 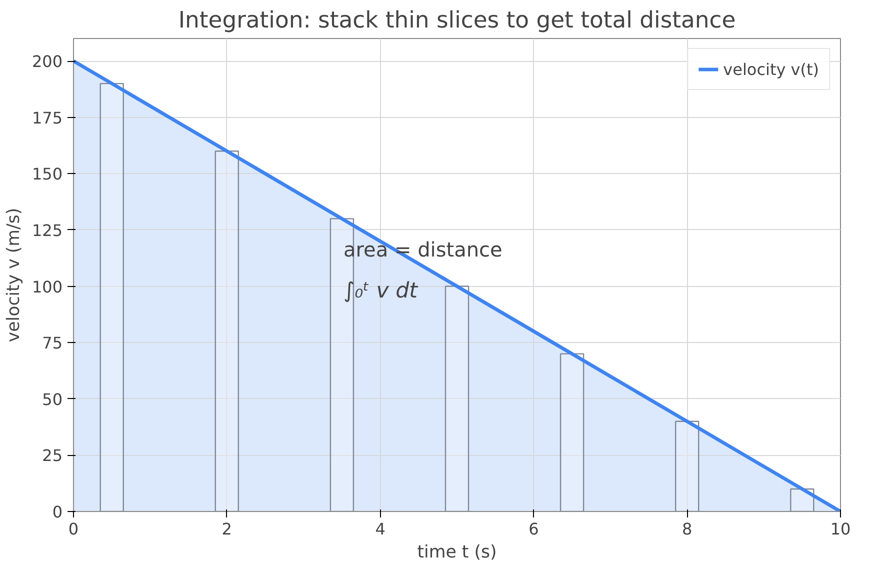 What do you see at coordinates (380, 529) in the screenshot?
I see `x-tick-label: 4` at bounding box center [380, 529].